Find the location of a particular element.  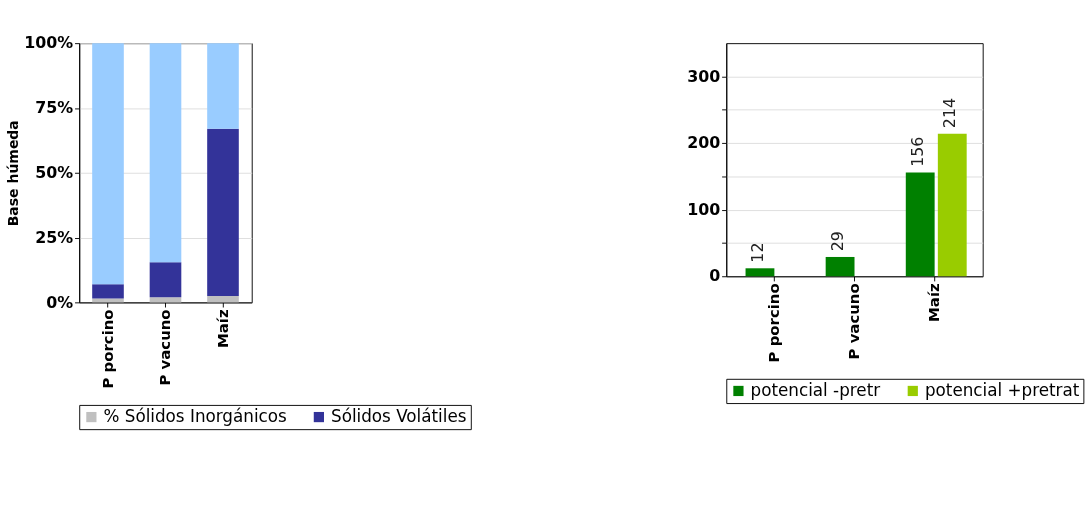

y-tick-label: 100% is located at coordinates (49, 43).